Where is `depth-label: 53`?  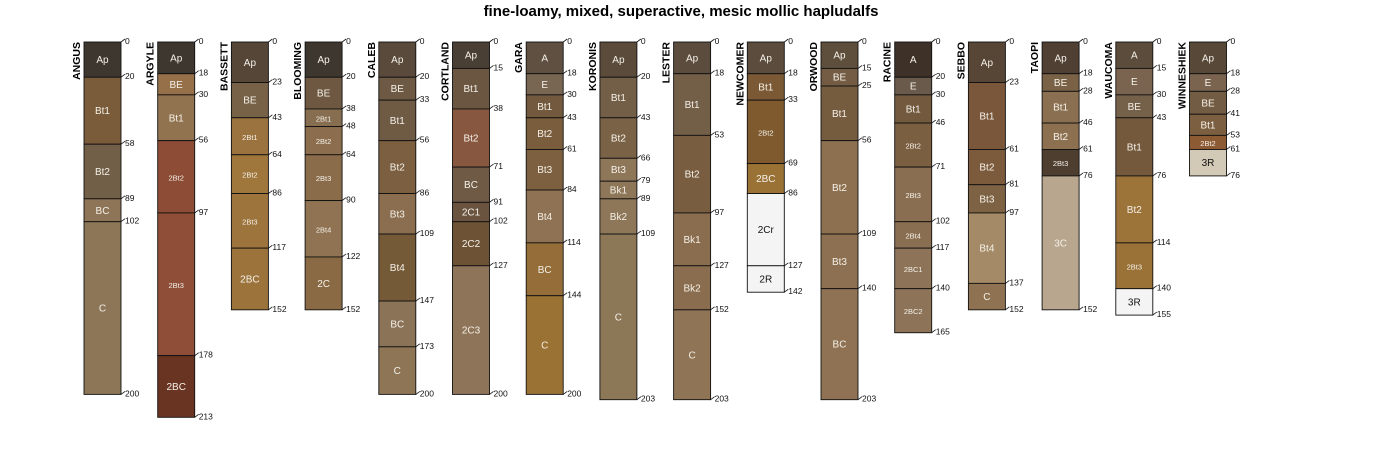
depth-label: 53 is located at coordinates (720, 134).